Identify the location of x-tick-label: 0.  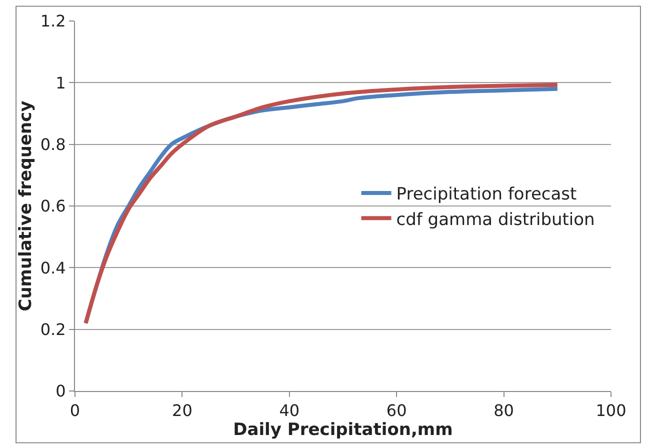
(75, 410).